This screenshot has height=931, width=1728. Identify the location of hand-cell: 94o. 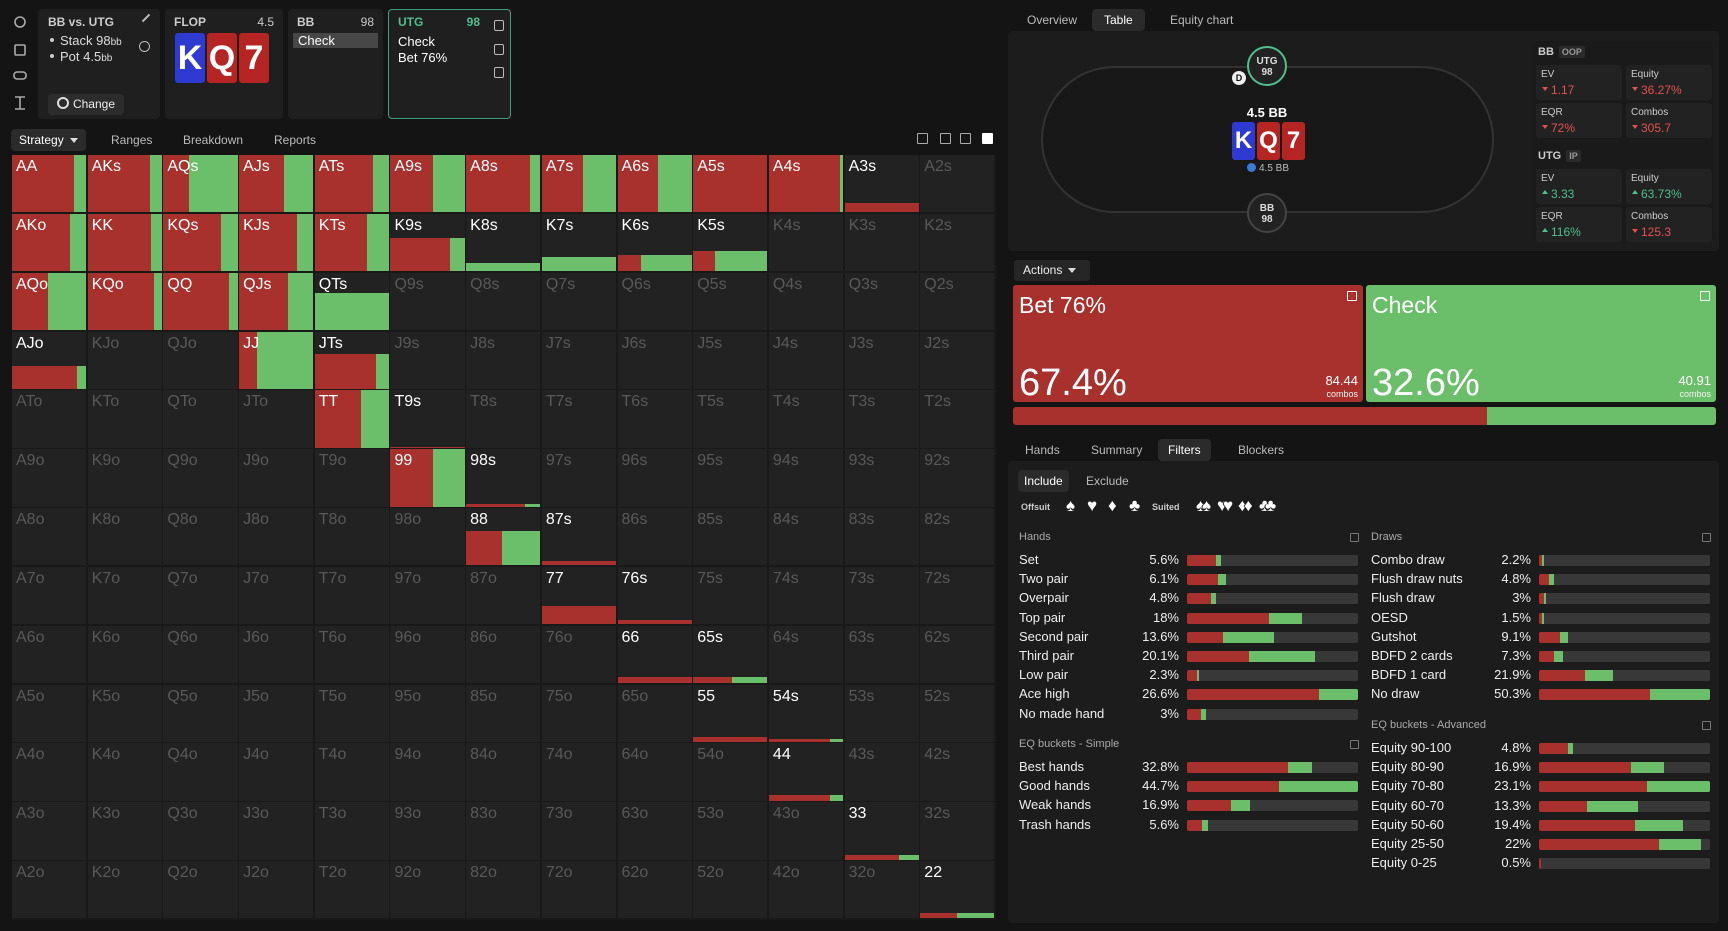
(427, 772).